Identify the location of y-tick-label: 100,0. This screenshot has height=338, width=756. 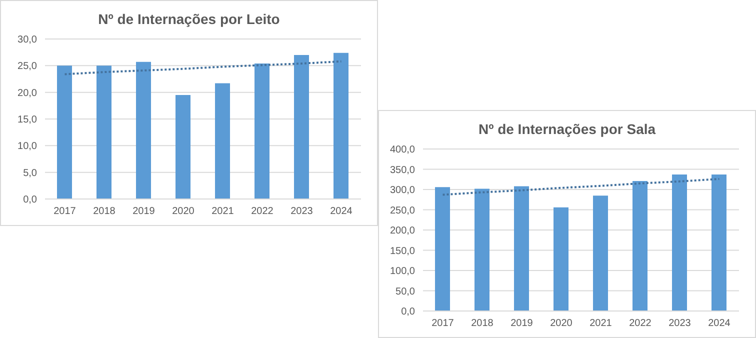
(403, 272).